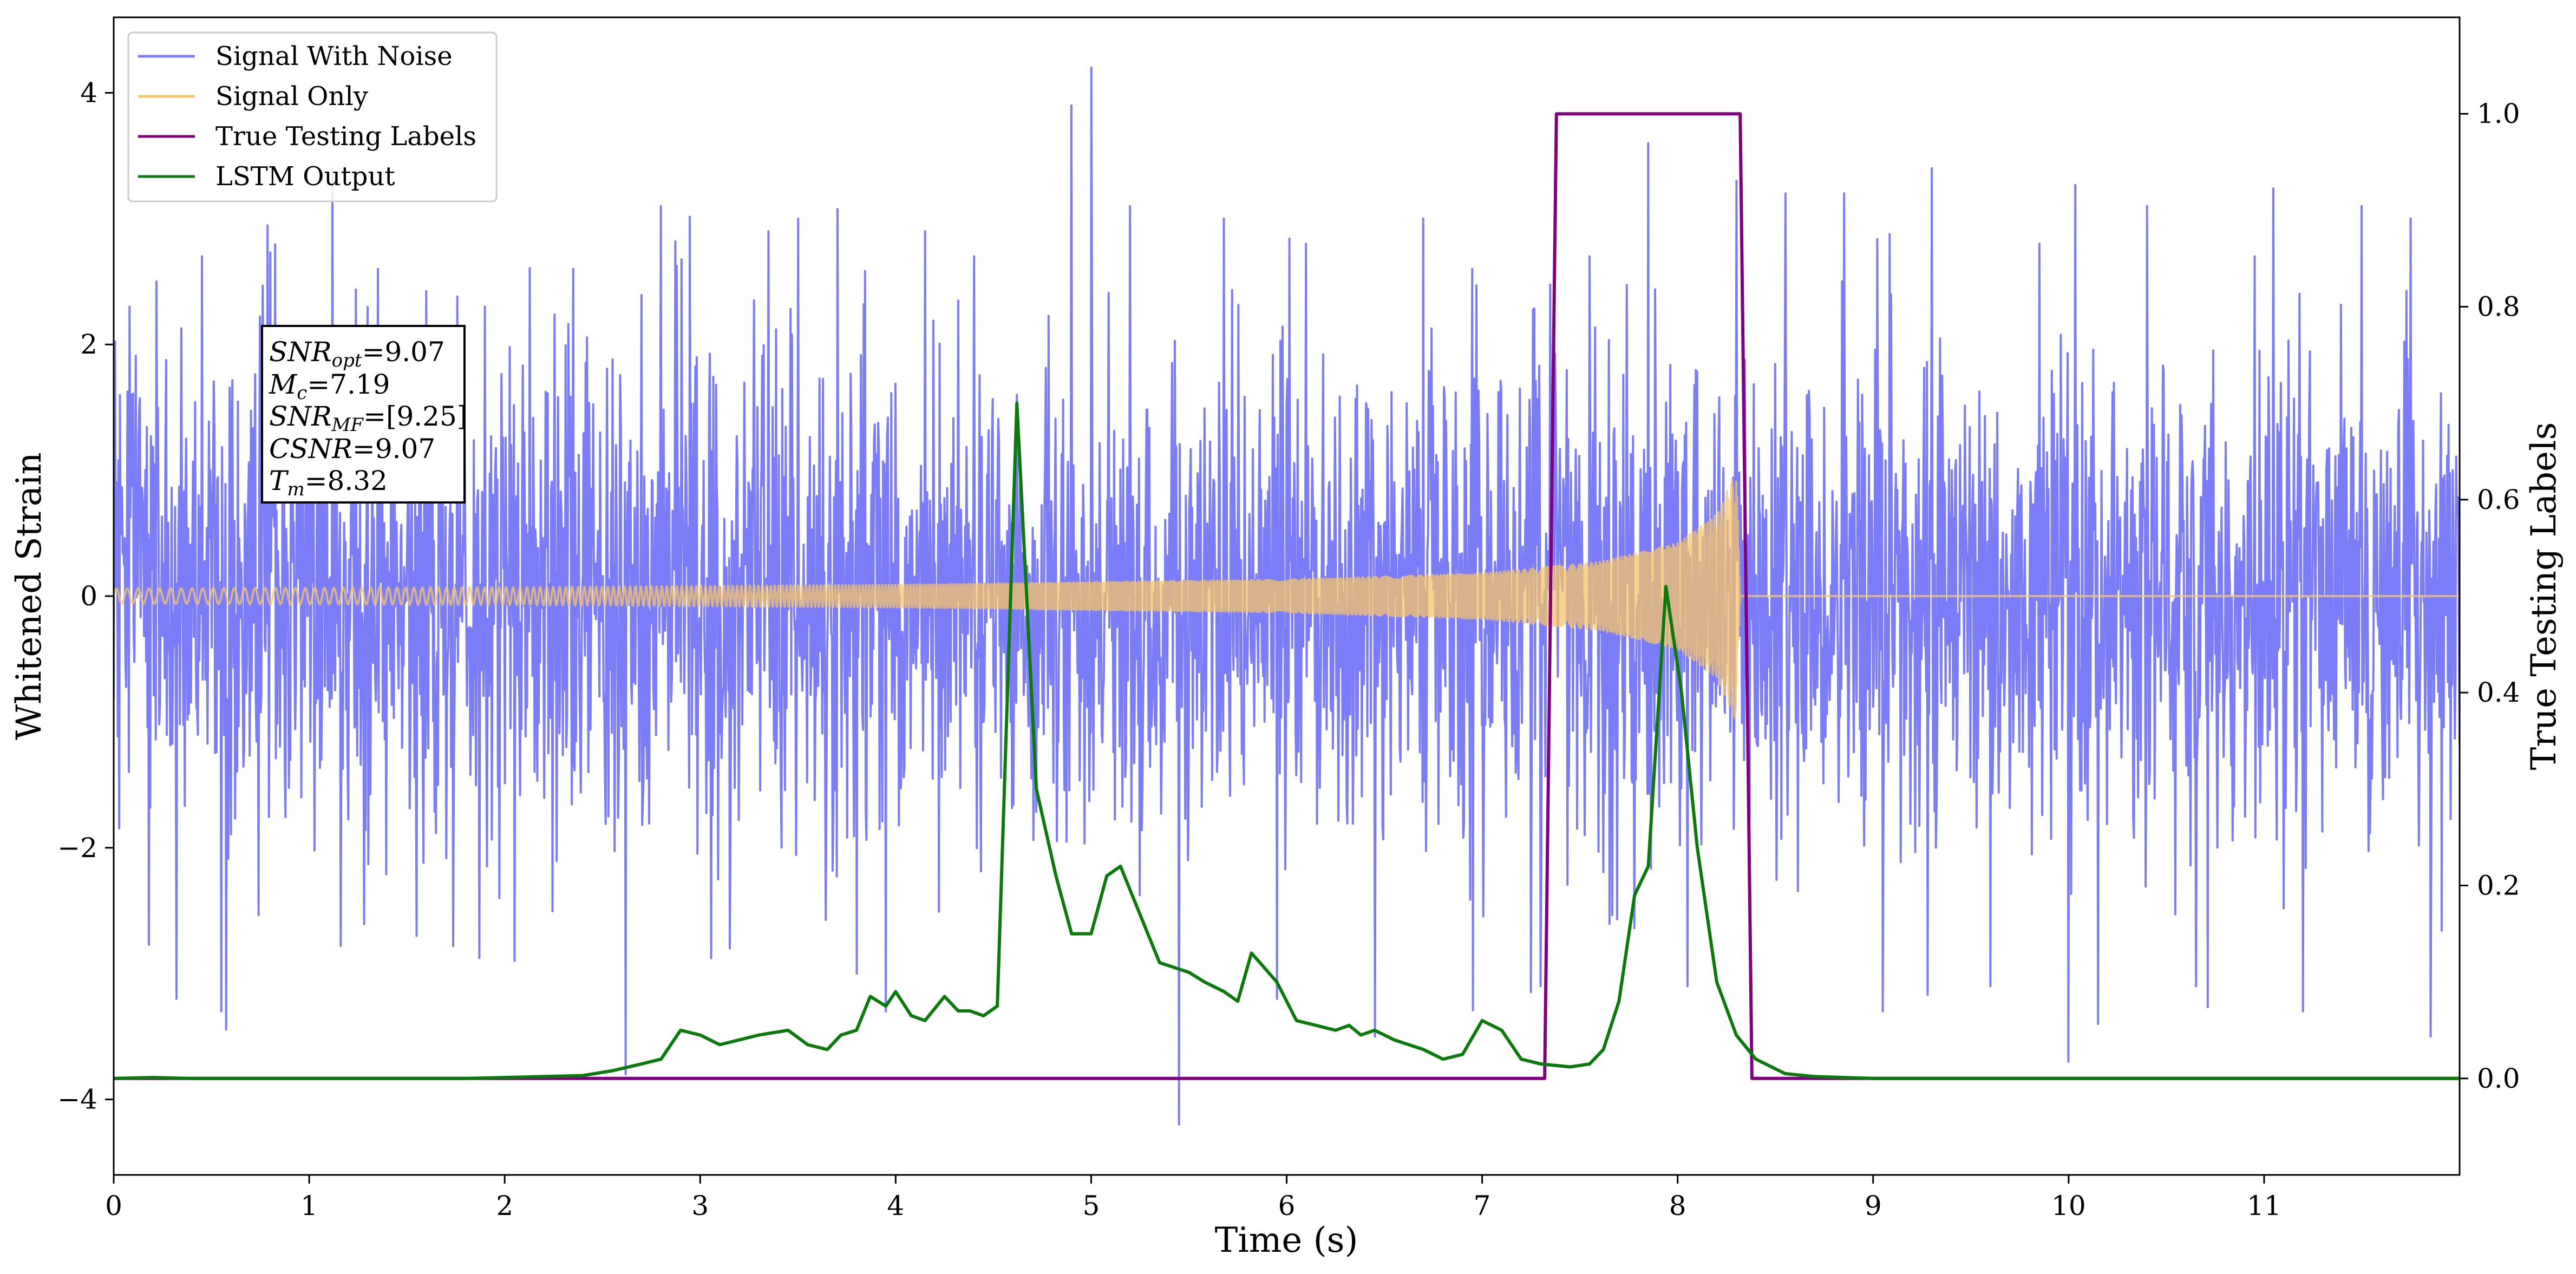 Image resolution: width=2576 pixels, height=1274 pixels. I want to click on legend-entry-lstm-output: LSTM Output, so click(266, 176).